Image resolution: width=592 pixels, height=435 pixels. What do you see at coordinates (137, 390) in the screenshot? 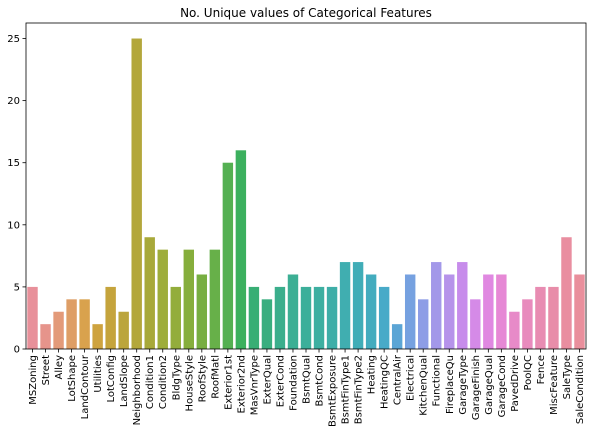
I see `x-tick-label: Neighborhood` at bounding box center [137, 390].